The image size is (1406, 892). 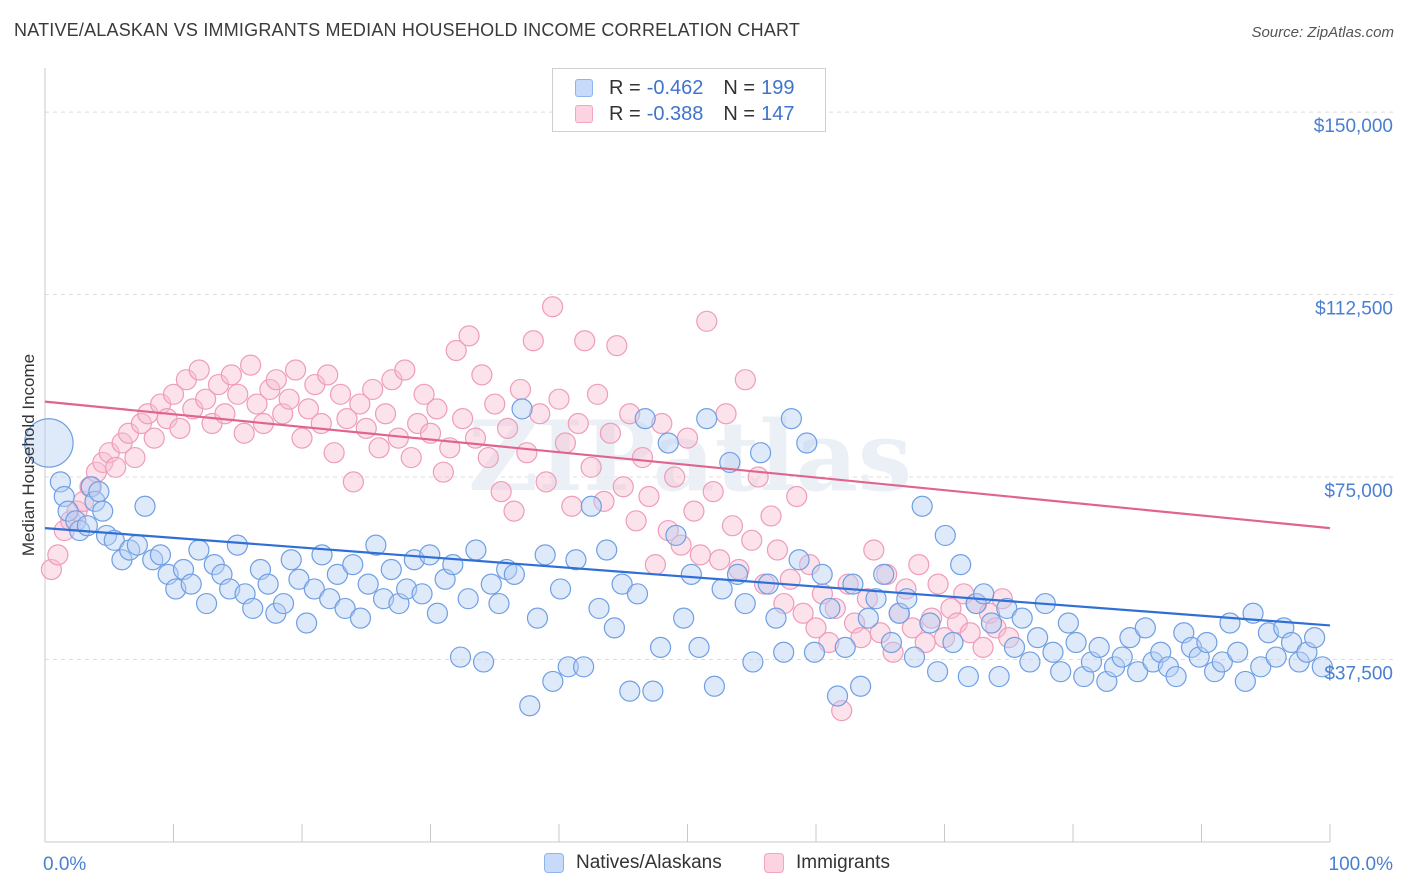 I want to click on series-legend: Natives/Alaskans Immigrants, so click(x=703, y=865).